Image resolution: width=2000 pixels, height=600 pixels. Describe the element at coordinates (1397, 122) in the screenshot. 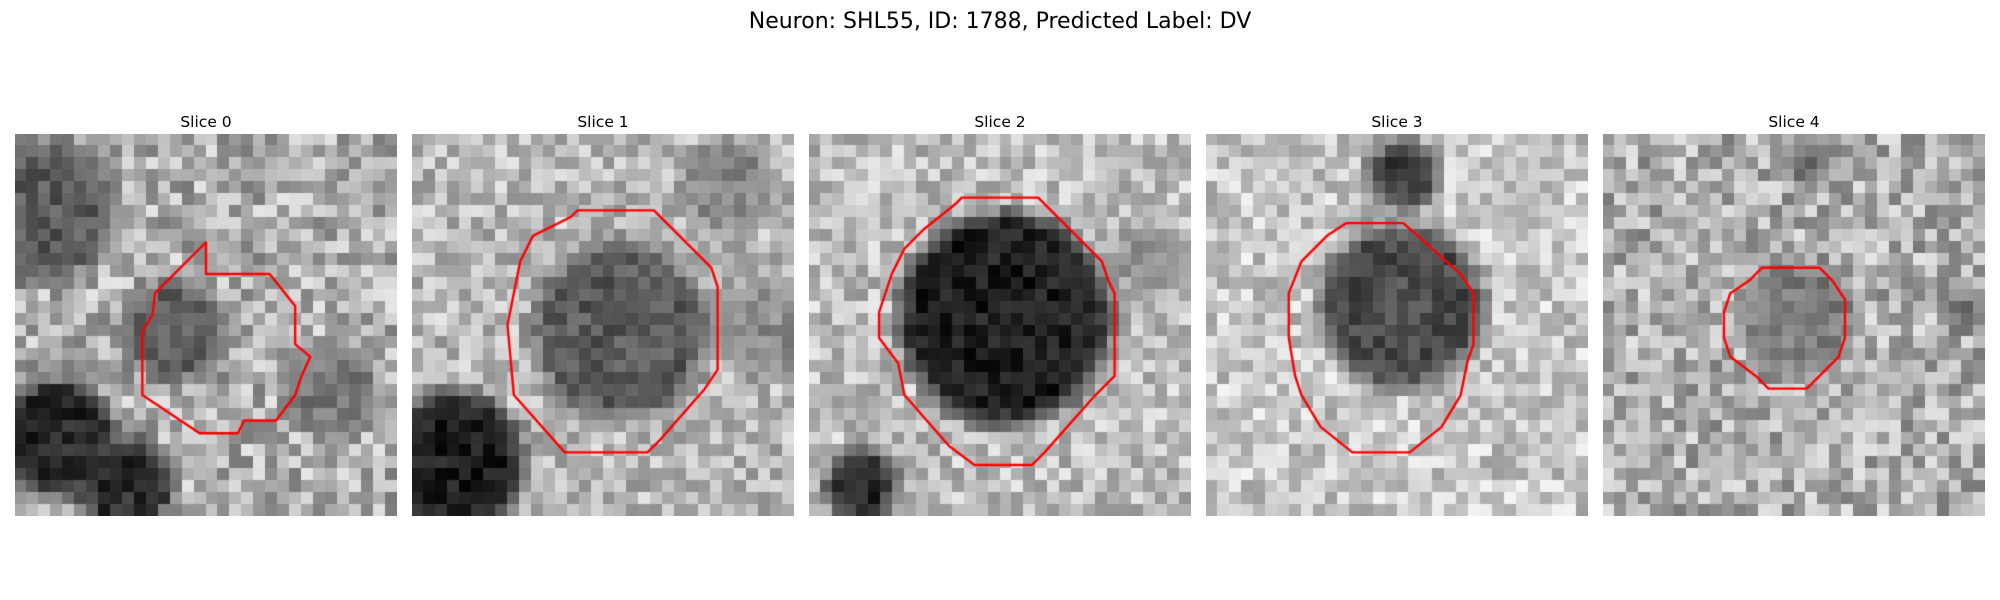

I see `slice-title: Slice 3` at that location.